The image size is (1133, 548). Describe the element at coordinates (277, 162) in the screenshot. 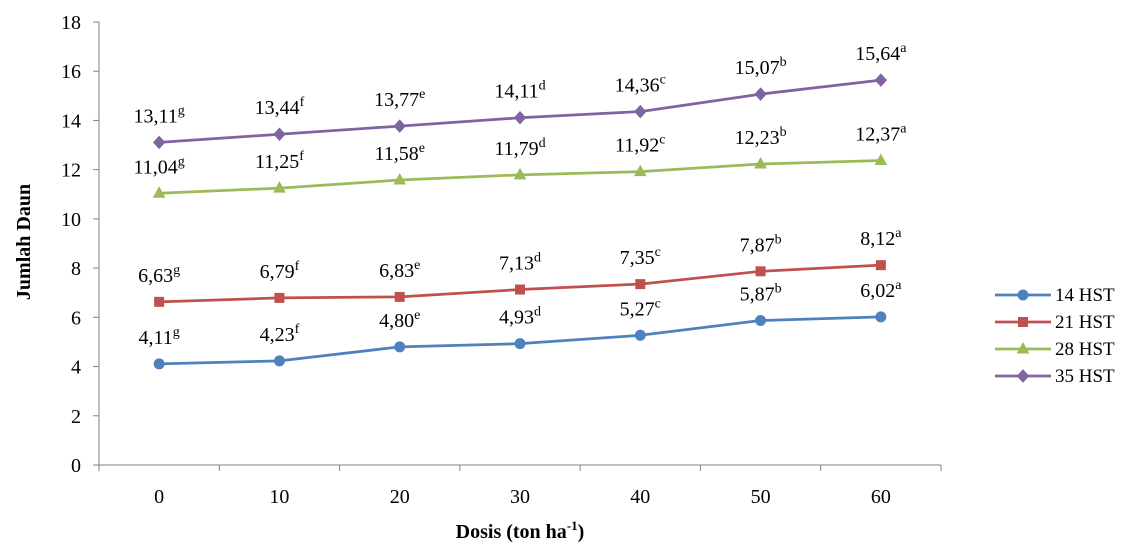

I see `data-label-value: 11,25` at that location.